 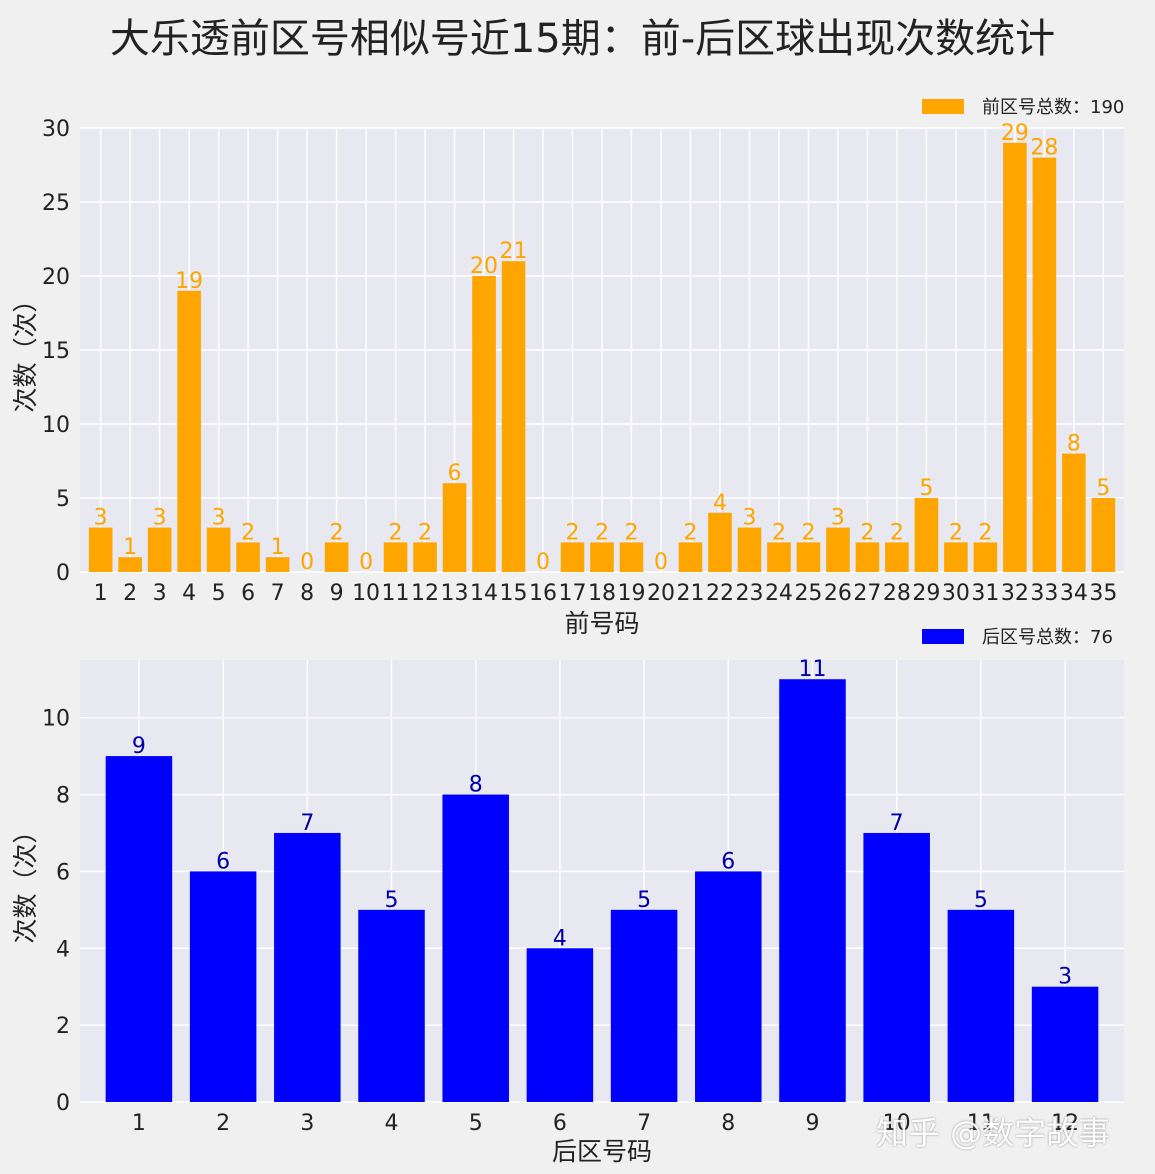 I want to click on x-tick-label: 1, so click(x=101, y=593).